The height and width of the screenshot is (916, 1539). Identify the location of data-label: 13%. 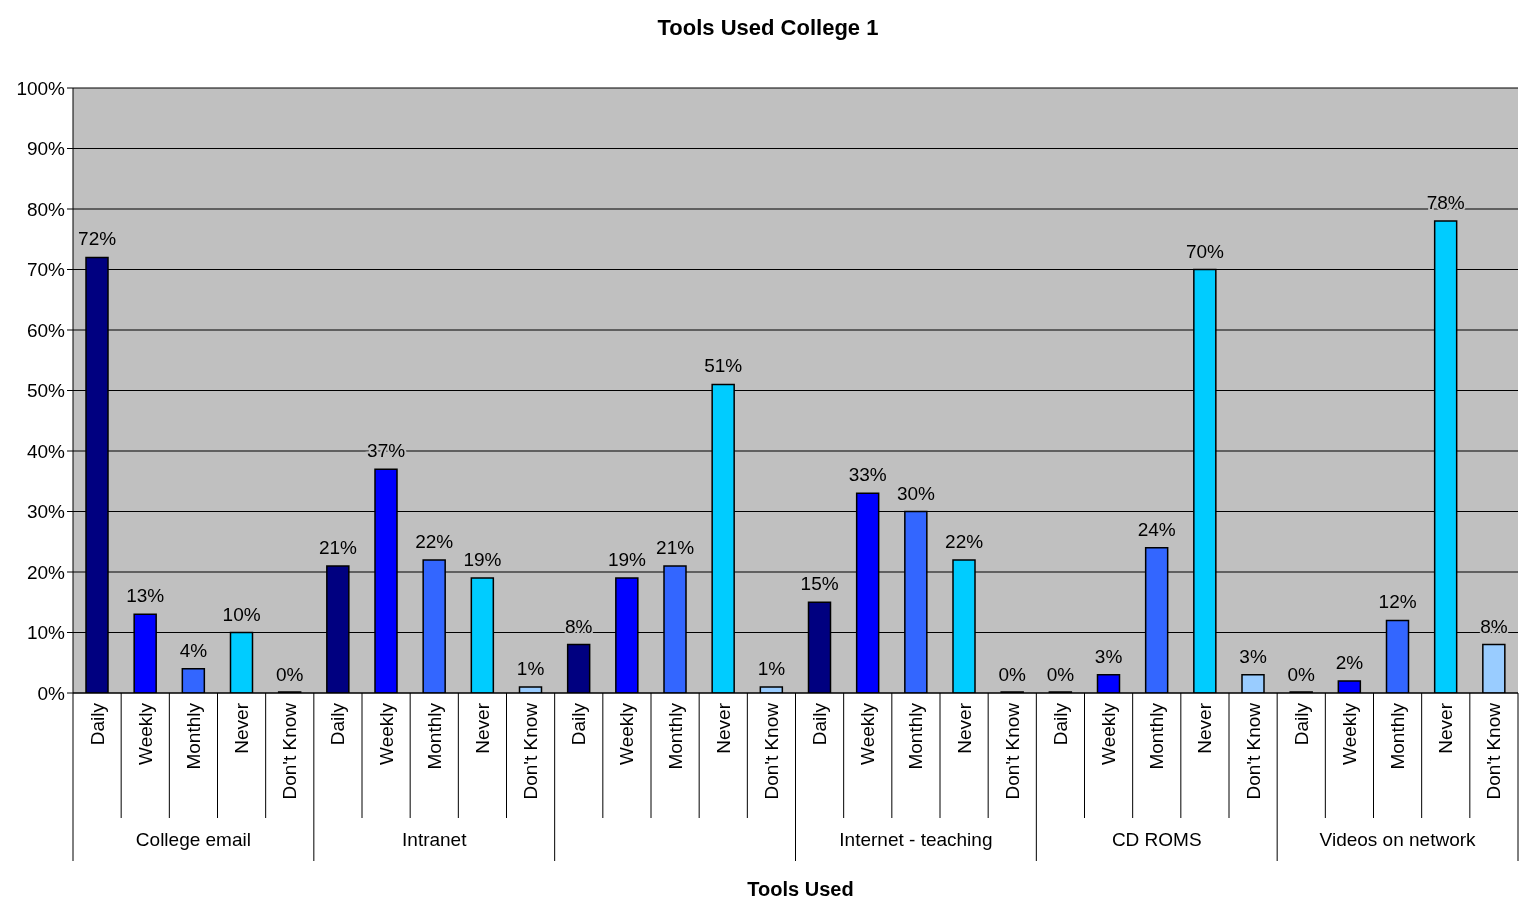
(145, 596).